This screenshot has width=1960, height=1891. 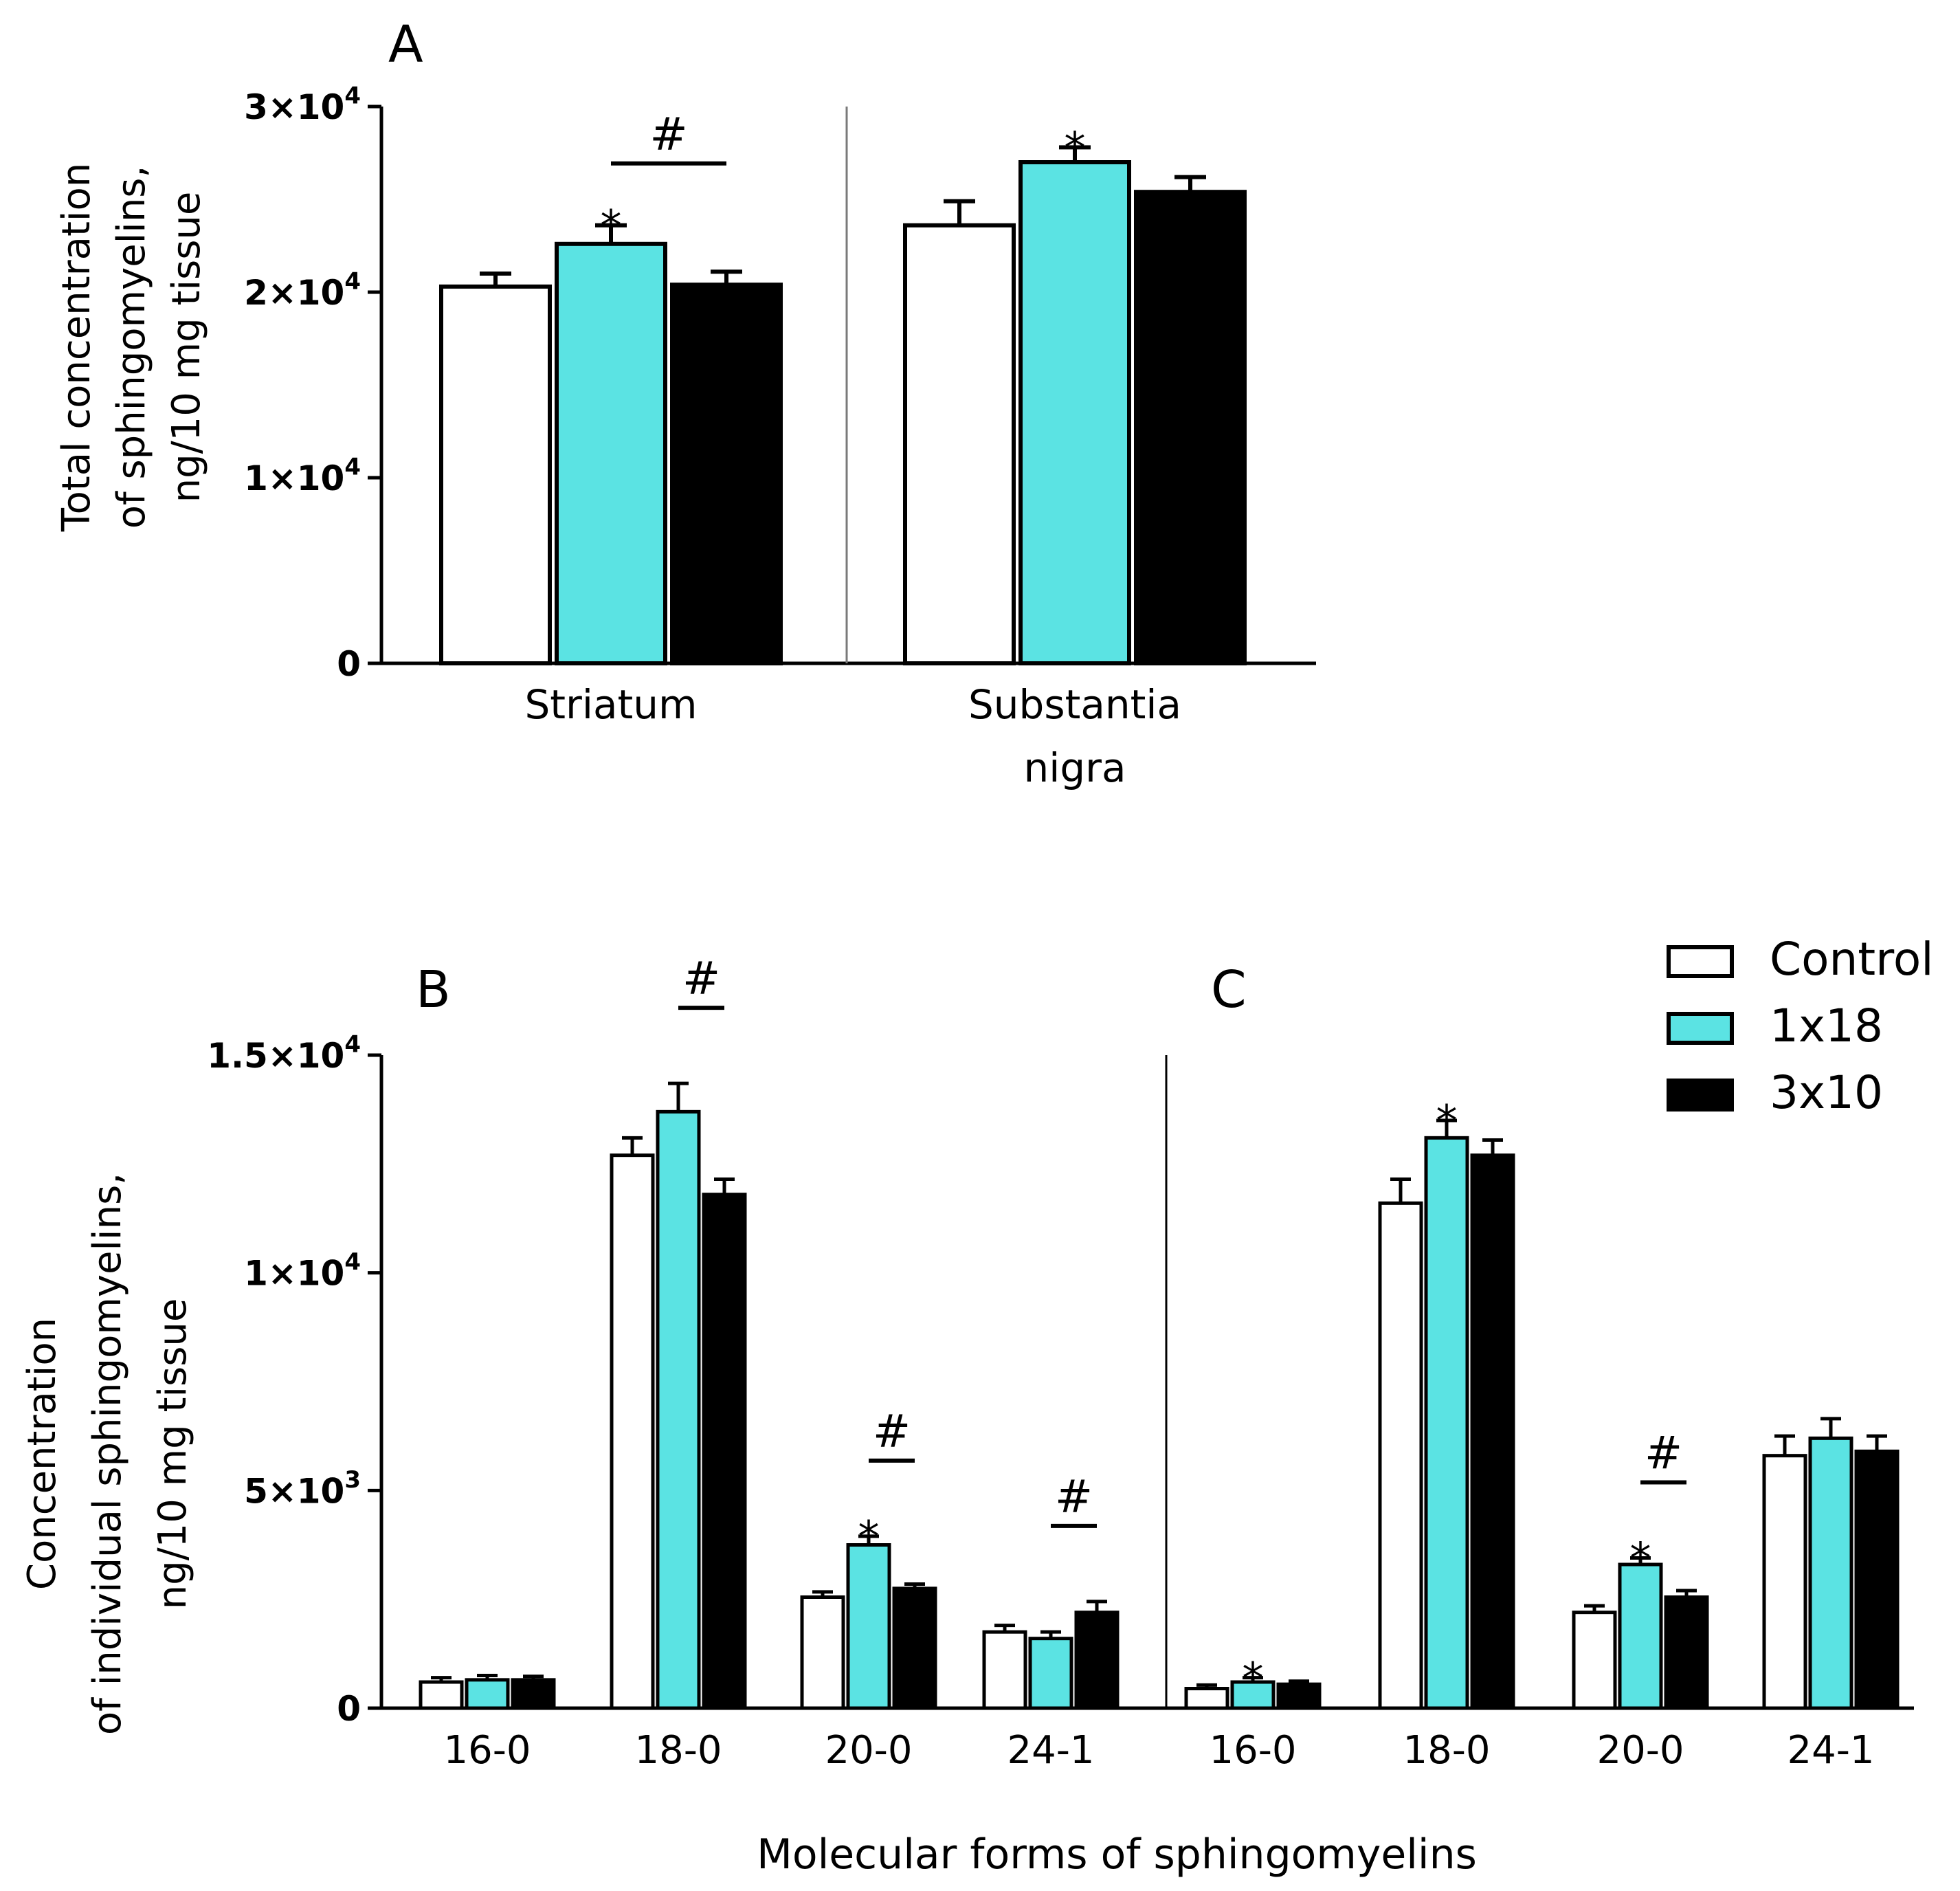 I want to click on legend: Control 1x18 3x10, so click(x=1800, y=1026).